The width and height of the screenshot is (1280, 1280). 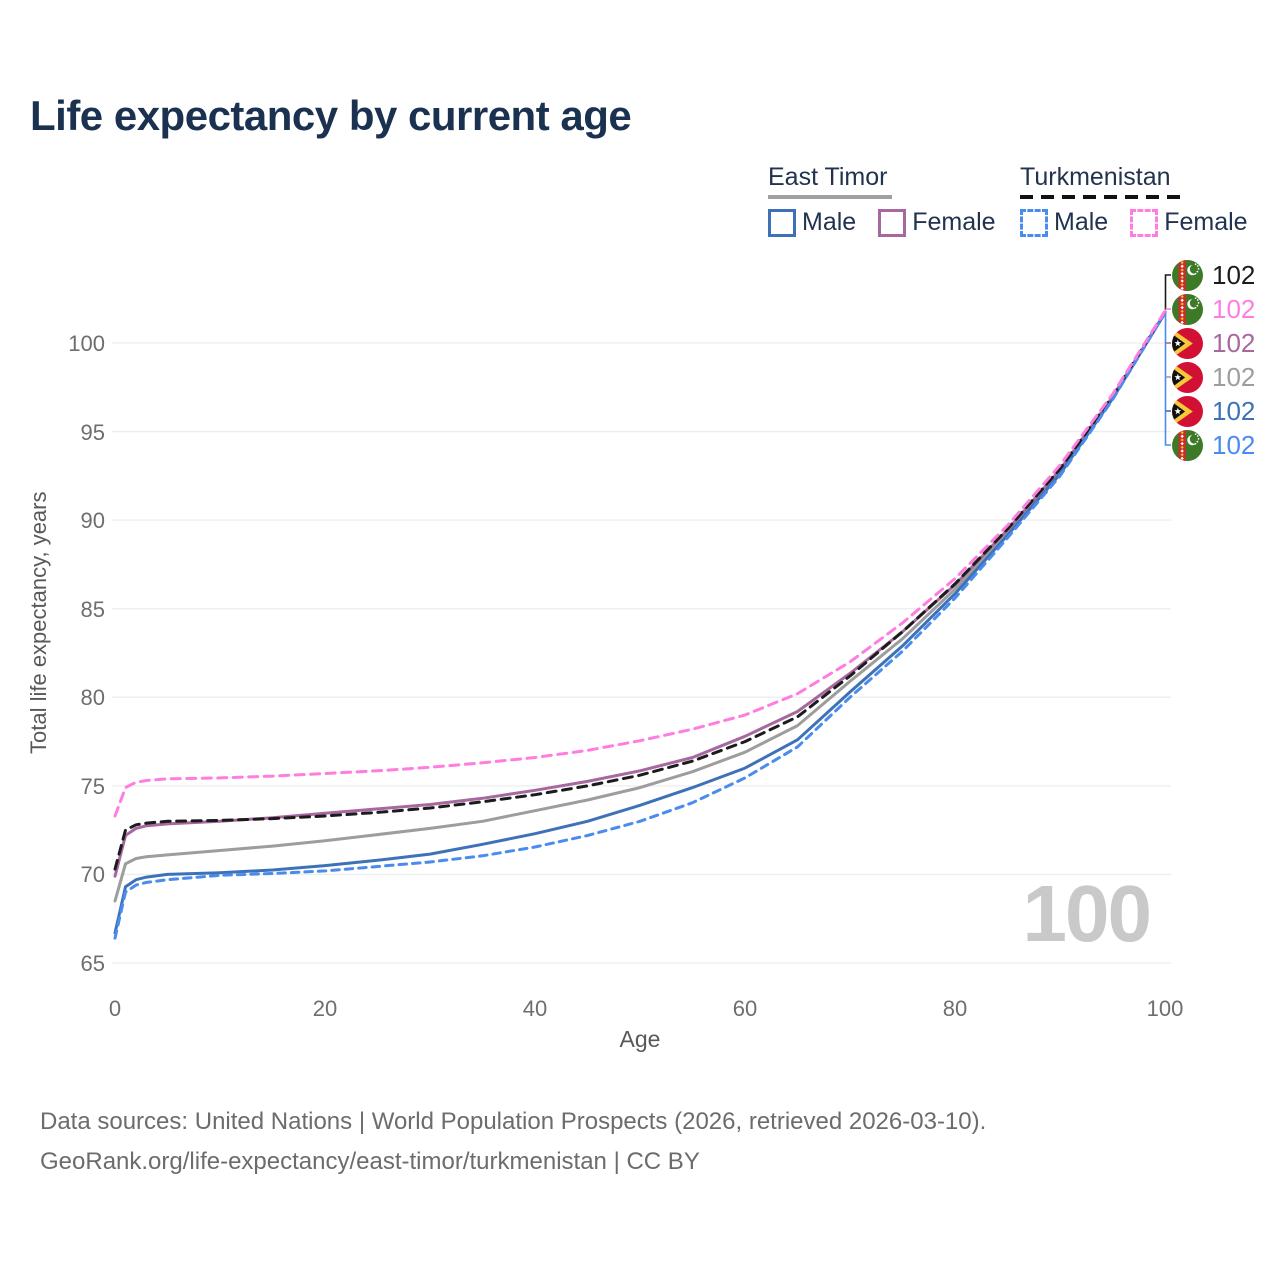 I want to click on y-tick-label: 80, so click(x=92, y=698).